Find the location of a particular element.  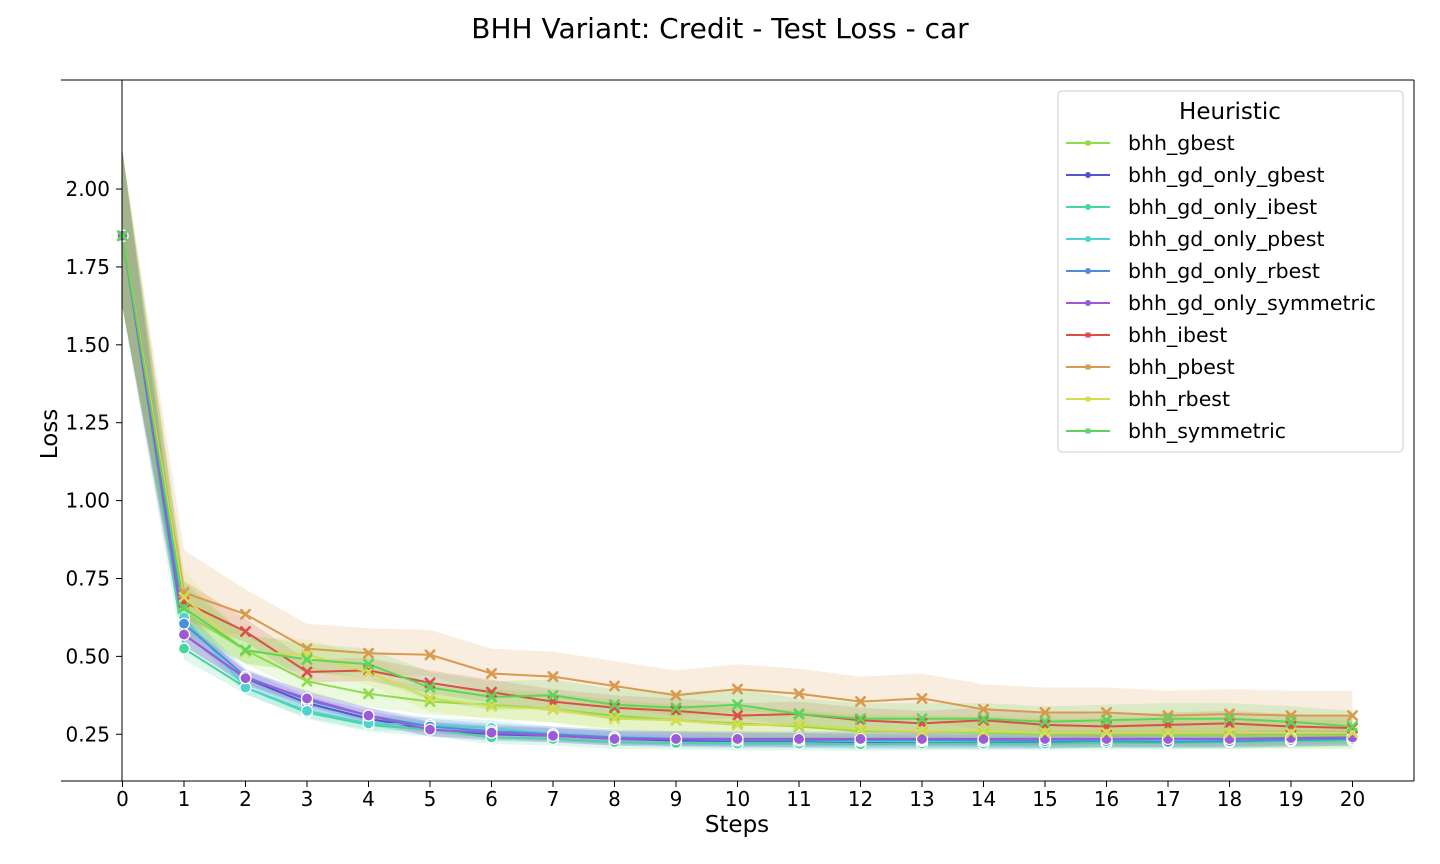

legend-label-bhh_gd_only_rbest: bhh_gd_only_rbest is located at coordinates (1224, 271).